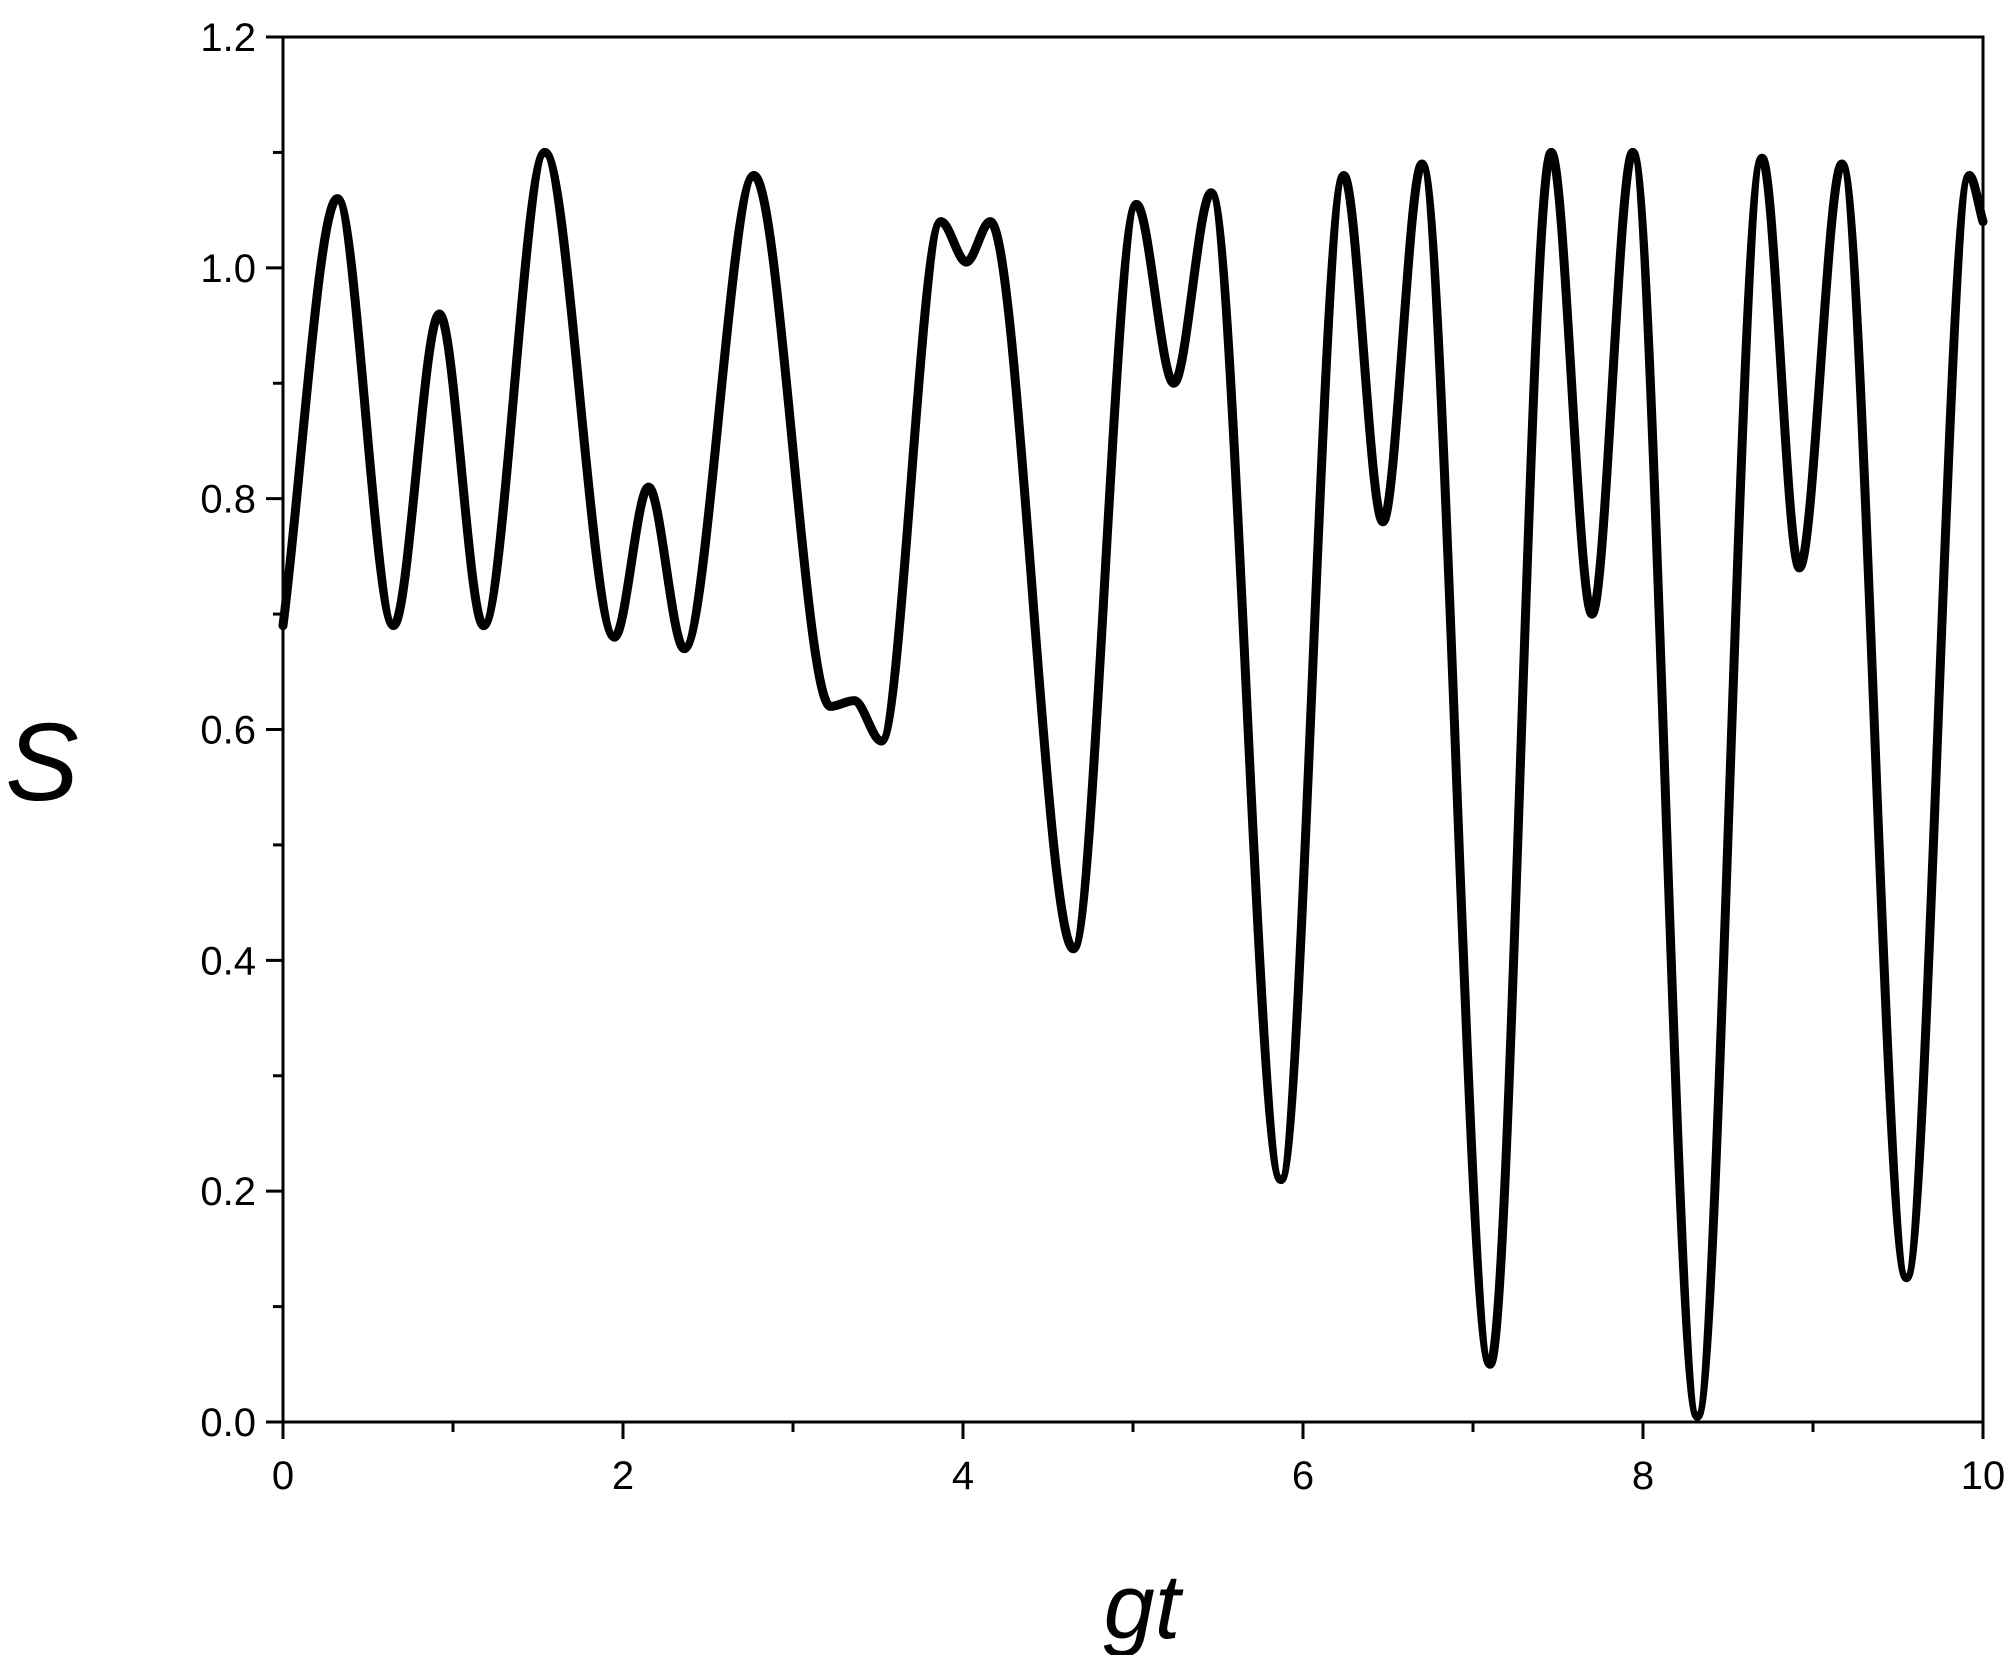 This screenshot has height=1655, width=2014. What do you see at coordinates (623, 1476) in the screenshot?
I see `x-tick-label: 2` at bounding box center [623, 1476].